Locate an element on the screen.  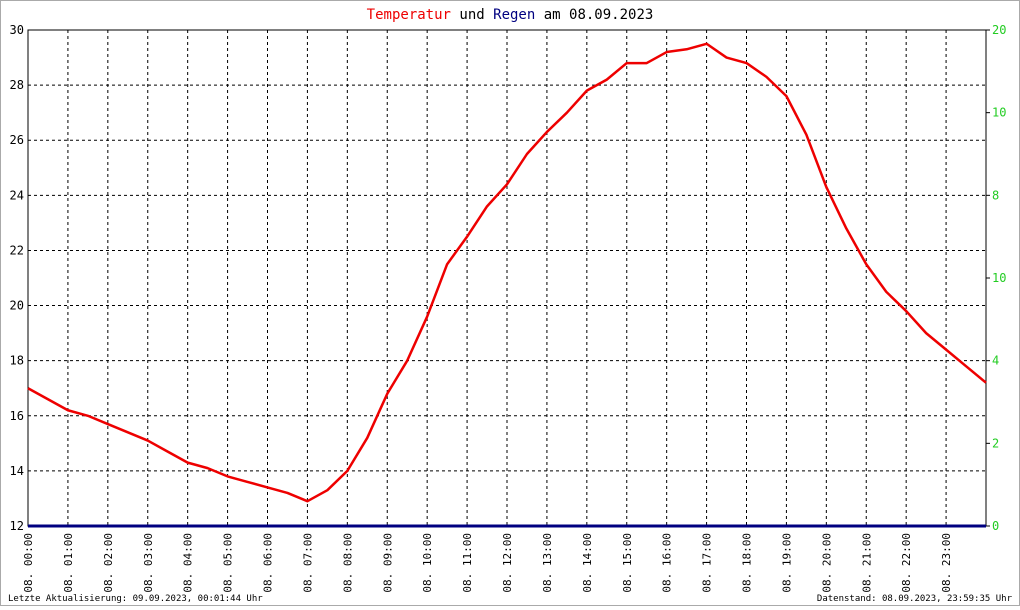
y-tick-label: 20 is located at coordinates (17, 306).